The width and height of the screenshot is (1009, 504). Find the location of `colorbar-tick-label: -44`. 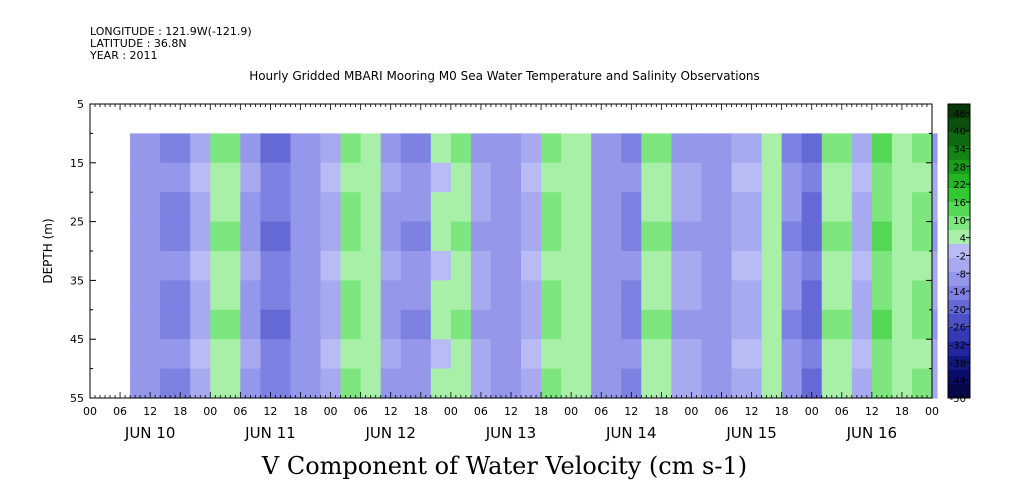

colorbar-tick-label: -44 is located at coordinates (958, 381).